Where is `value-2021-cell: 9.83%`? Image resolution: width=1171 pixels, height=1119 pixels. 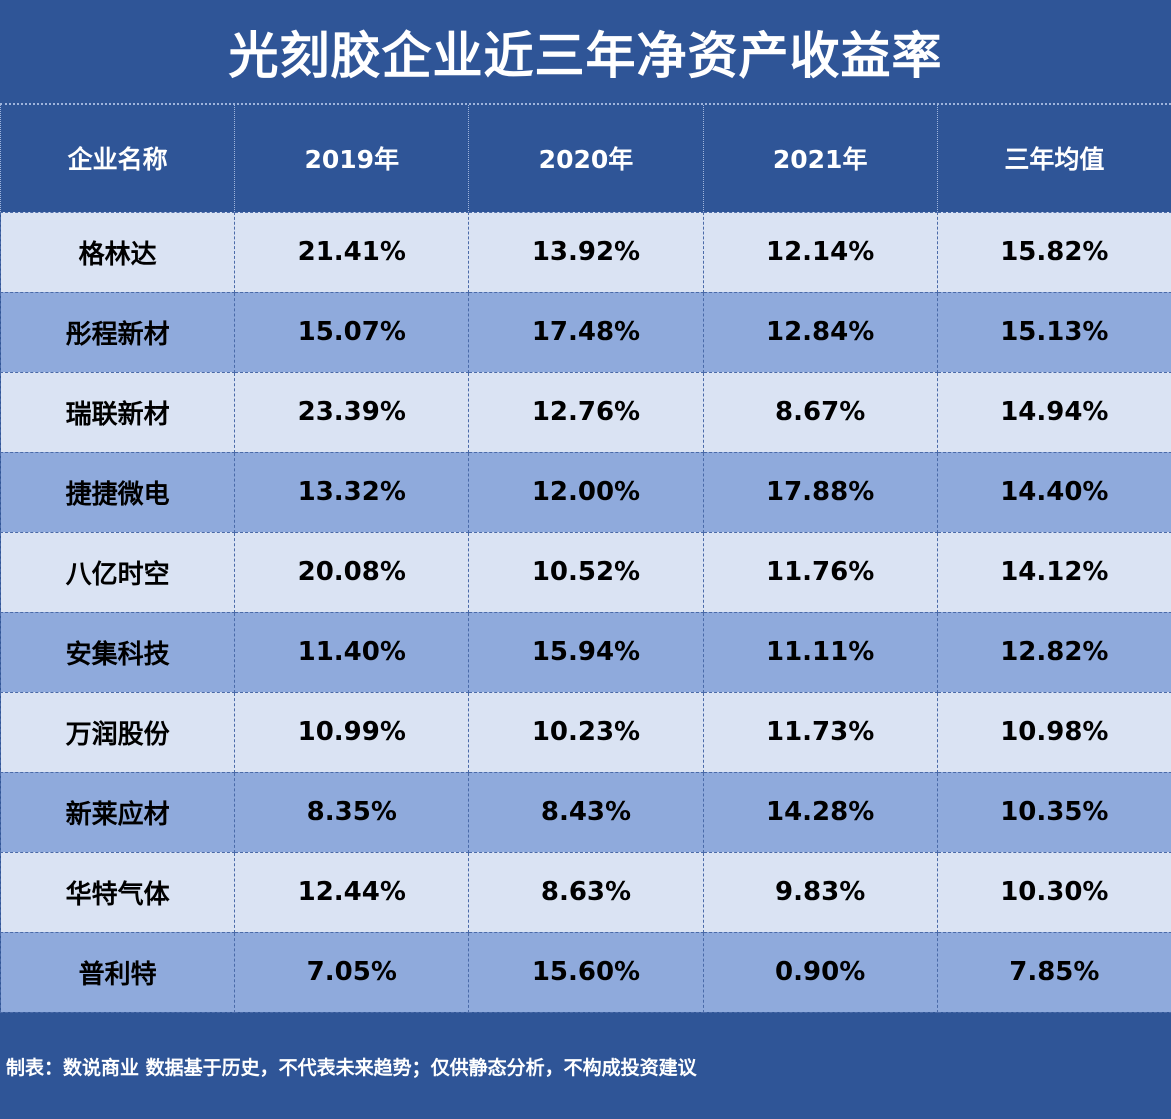 value-2021-cell: 9.83% is located at coordinates (820, 892).